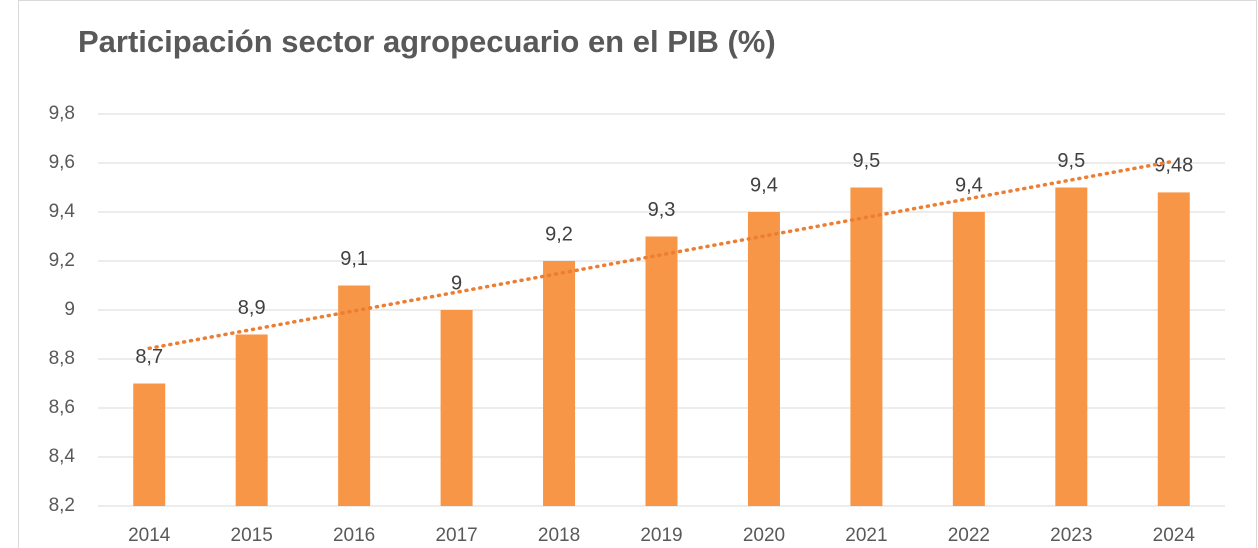 This screenshot has height=548, width=1258. What do you see at coordinates (62, 162) in the screenshot?
I see `y-tick-label: 9,6` at bounding box center [62, 162].